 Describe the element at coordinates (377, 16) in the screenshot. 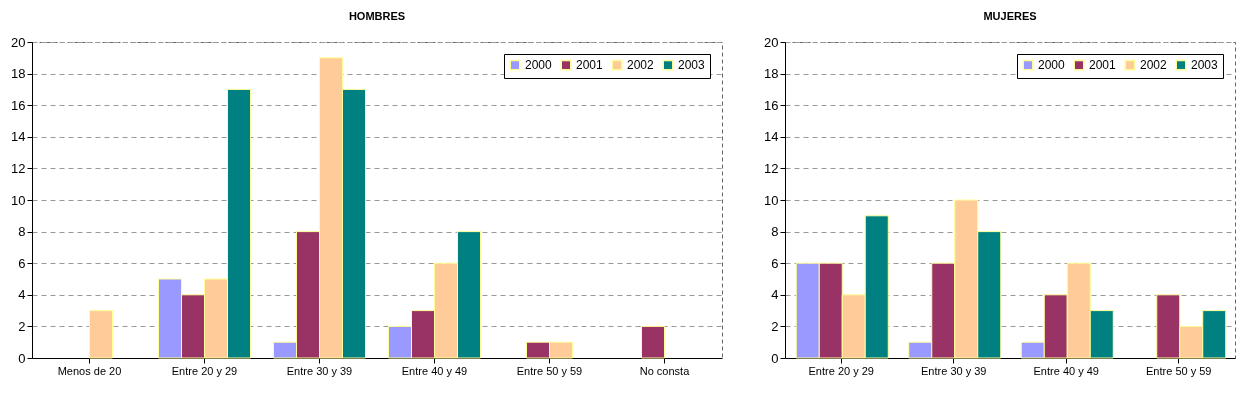

I see `chart-title: HOMBRES` at that location.